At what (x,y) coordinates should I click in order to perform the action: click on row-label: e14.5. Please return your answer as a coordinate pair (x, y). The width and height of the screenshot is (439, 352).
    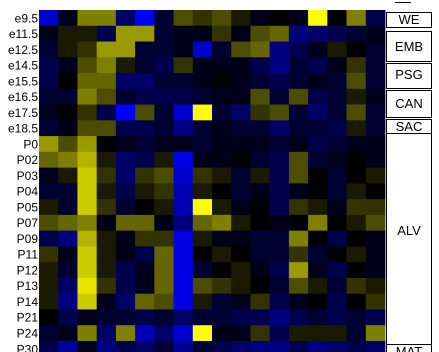
    Looking at the image, I should click on (23, 66).